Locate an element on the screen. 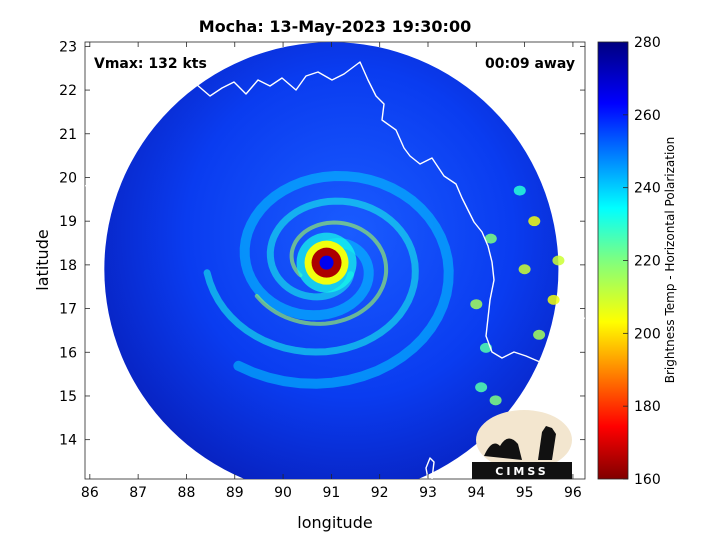 The height and width of the screenshot is (540, 720). colorbar-tick-label: 280 is located at coordinates (647, 43).